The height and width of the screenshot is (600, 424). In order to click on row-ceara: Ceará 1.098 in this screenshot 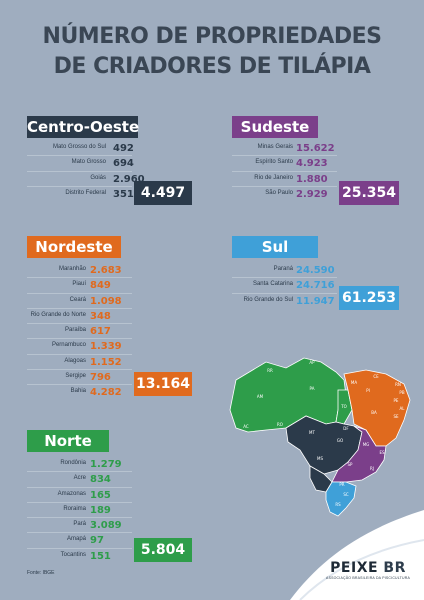, I will do `click(79, 301)`.